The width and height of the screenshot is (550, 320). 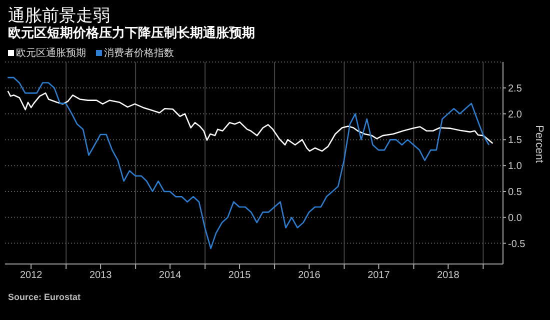 What do you see at coordinates (139, 53) in the screenshot?
I see `legend-label: 消费者价格指数` at bounding box center [139, 53].